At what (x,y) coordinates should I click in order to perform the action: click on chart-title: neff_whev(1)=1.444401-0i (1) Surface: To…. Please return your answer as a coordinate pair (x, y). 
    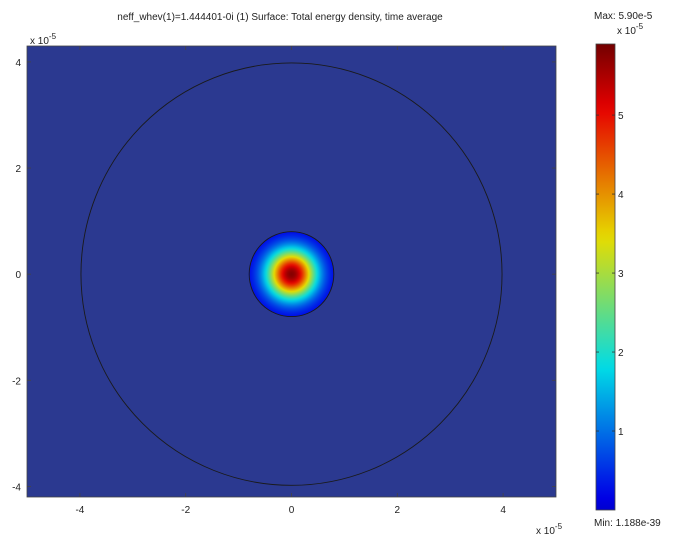
    Looking at the image, I should click on (280, 17).